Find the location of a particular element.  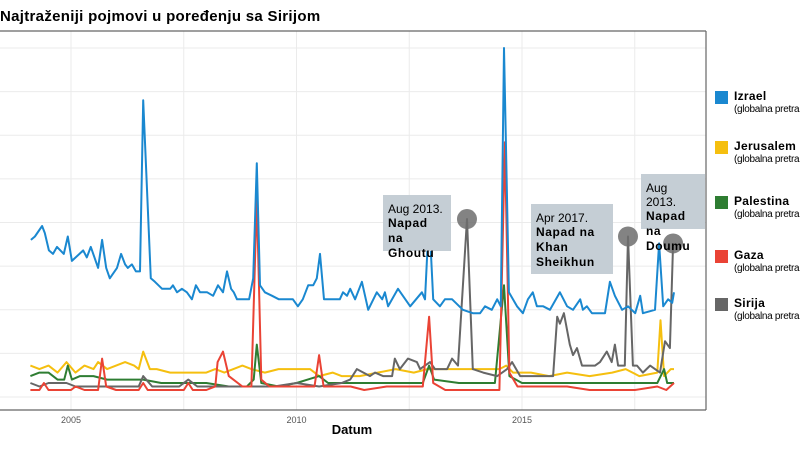

series-line-jerusalem is located at coordinates (352, 348).